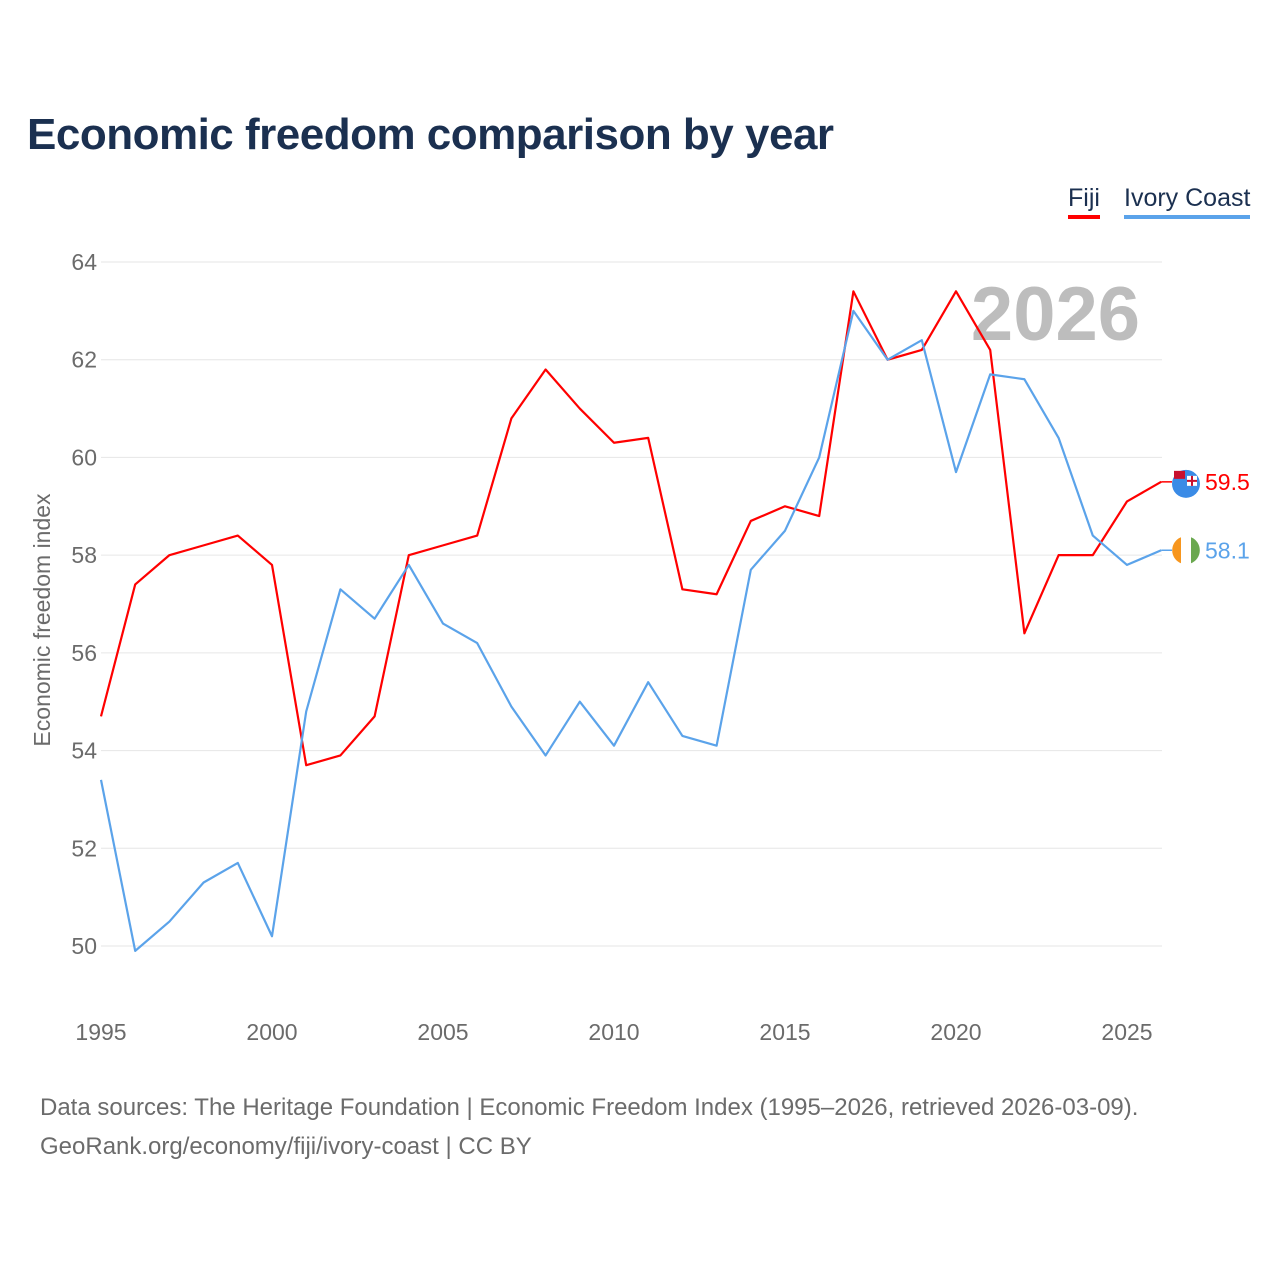  Describe the element at coordinates (442, 1032) in the screenshot. I see `x-tick-label: 2005` at that location.